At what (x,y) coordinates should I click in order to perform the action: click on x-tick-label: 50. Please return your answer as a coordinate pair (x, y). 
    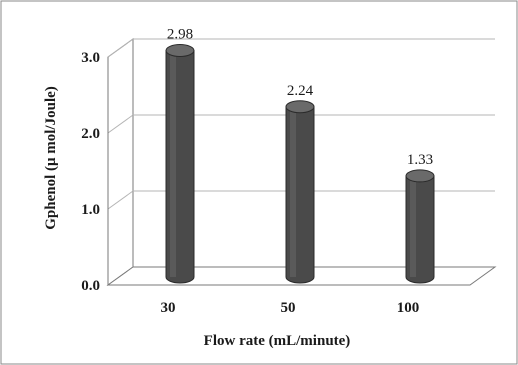
    Looking at the image, I should click on (288, 308).